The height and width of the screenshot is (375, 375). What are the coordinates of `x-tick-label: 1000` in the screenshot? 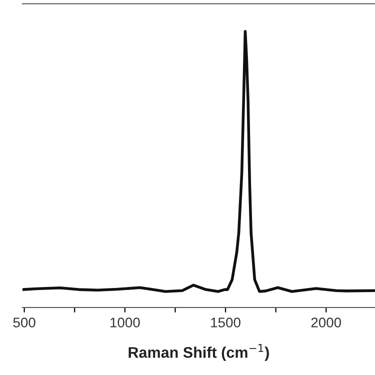 It's located at (125, 323).